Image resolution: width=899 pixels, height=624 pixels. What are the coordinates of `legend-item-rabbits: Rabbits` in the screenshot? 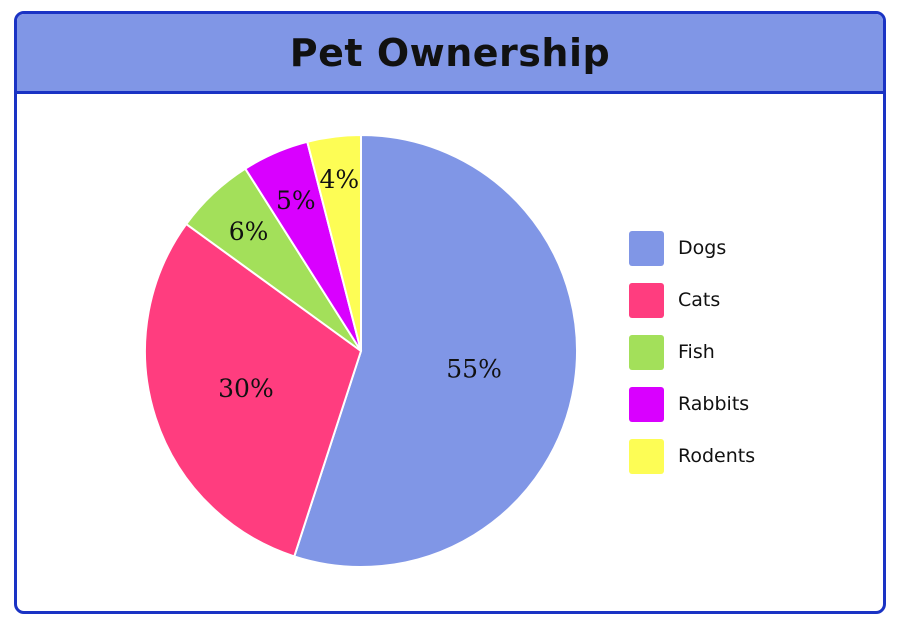 It's located at (692, 404).